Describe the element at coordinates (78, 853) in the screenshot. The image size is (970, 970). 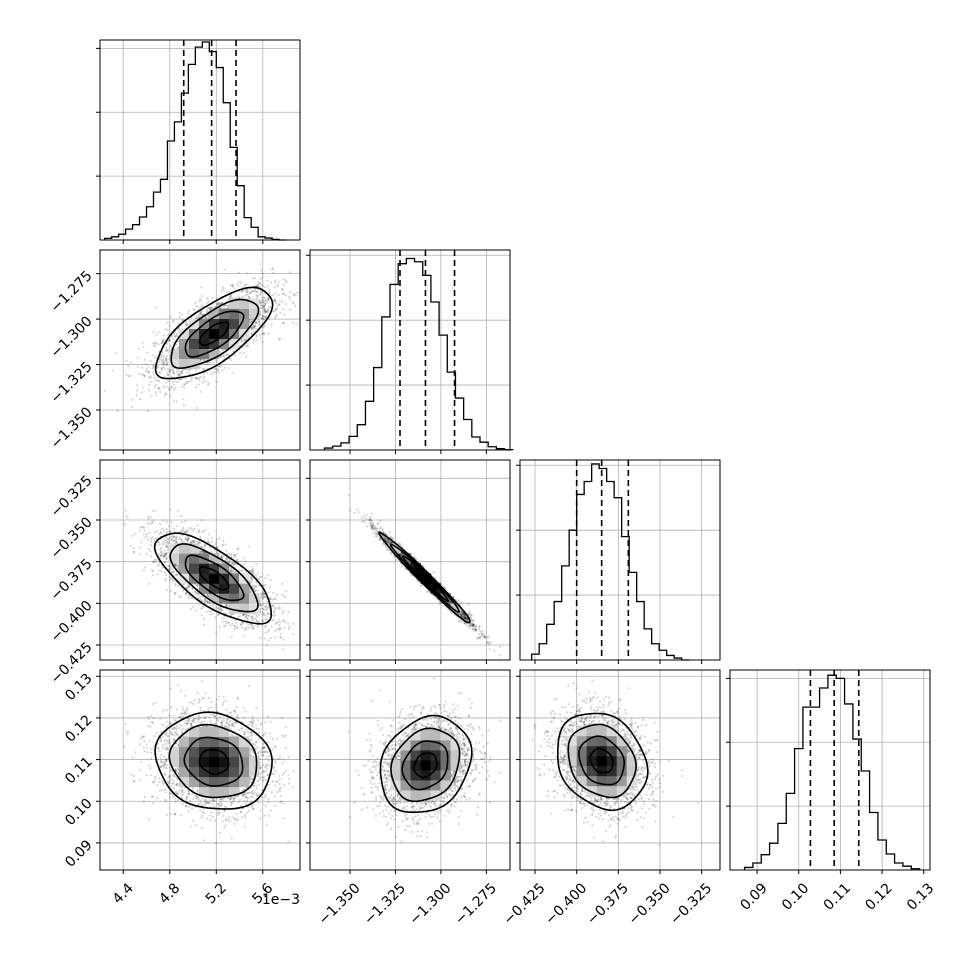
I see `y-tick-label: 0.09` at that location.